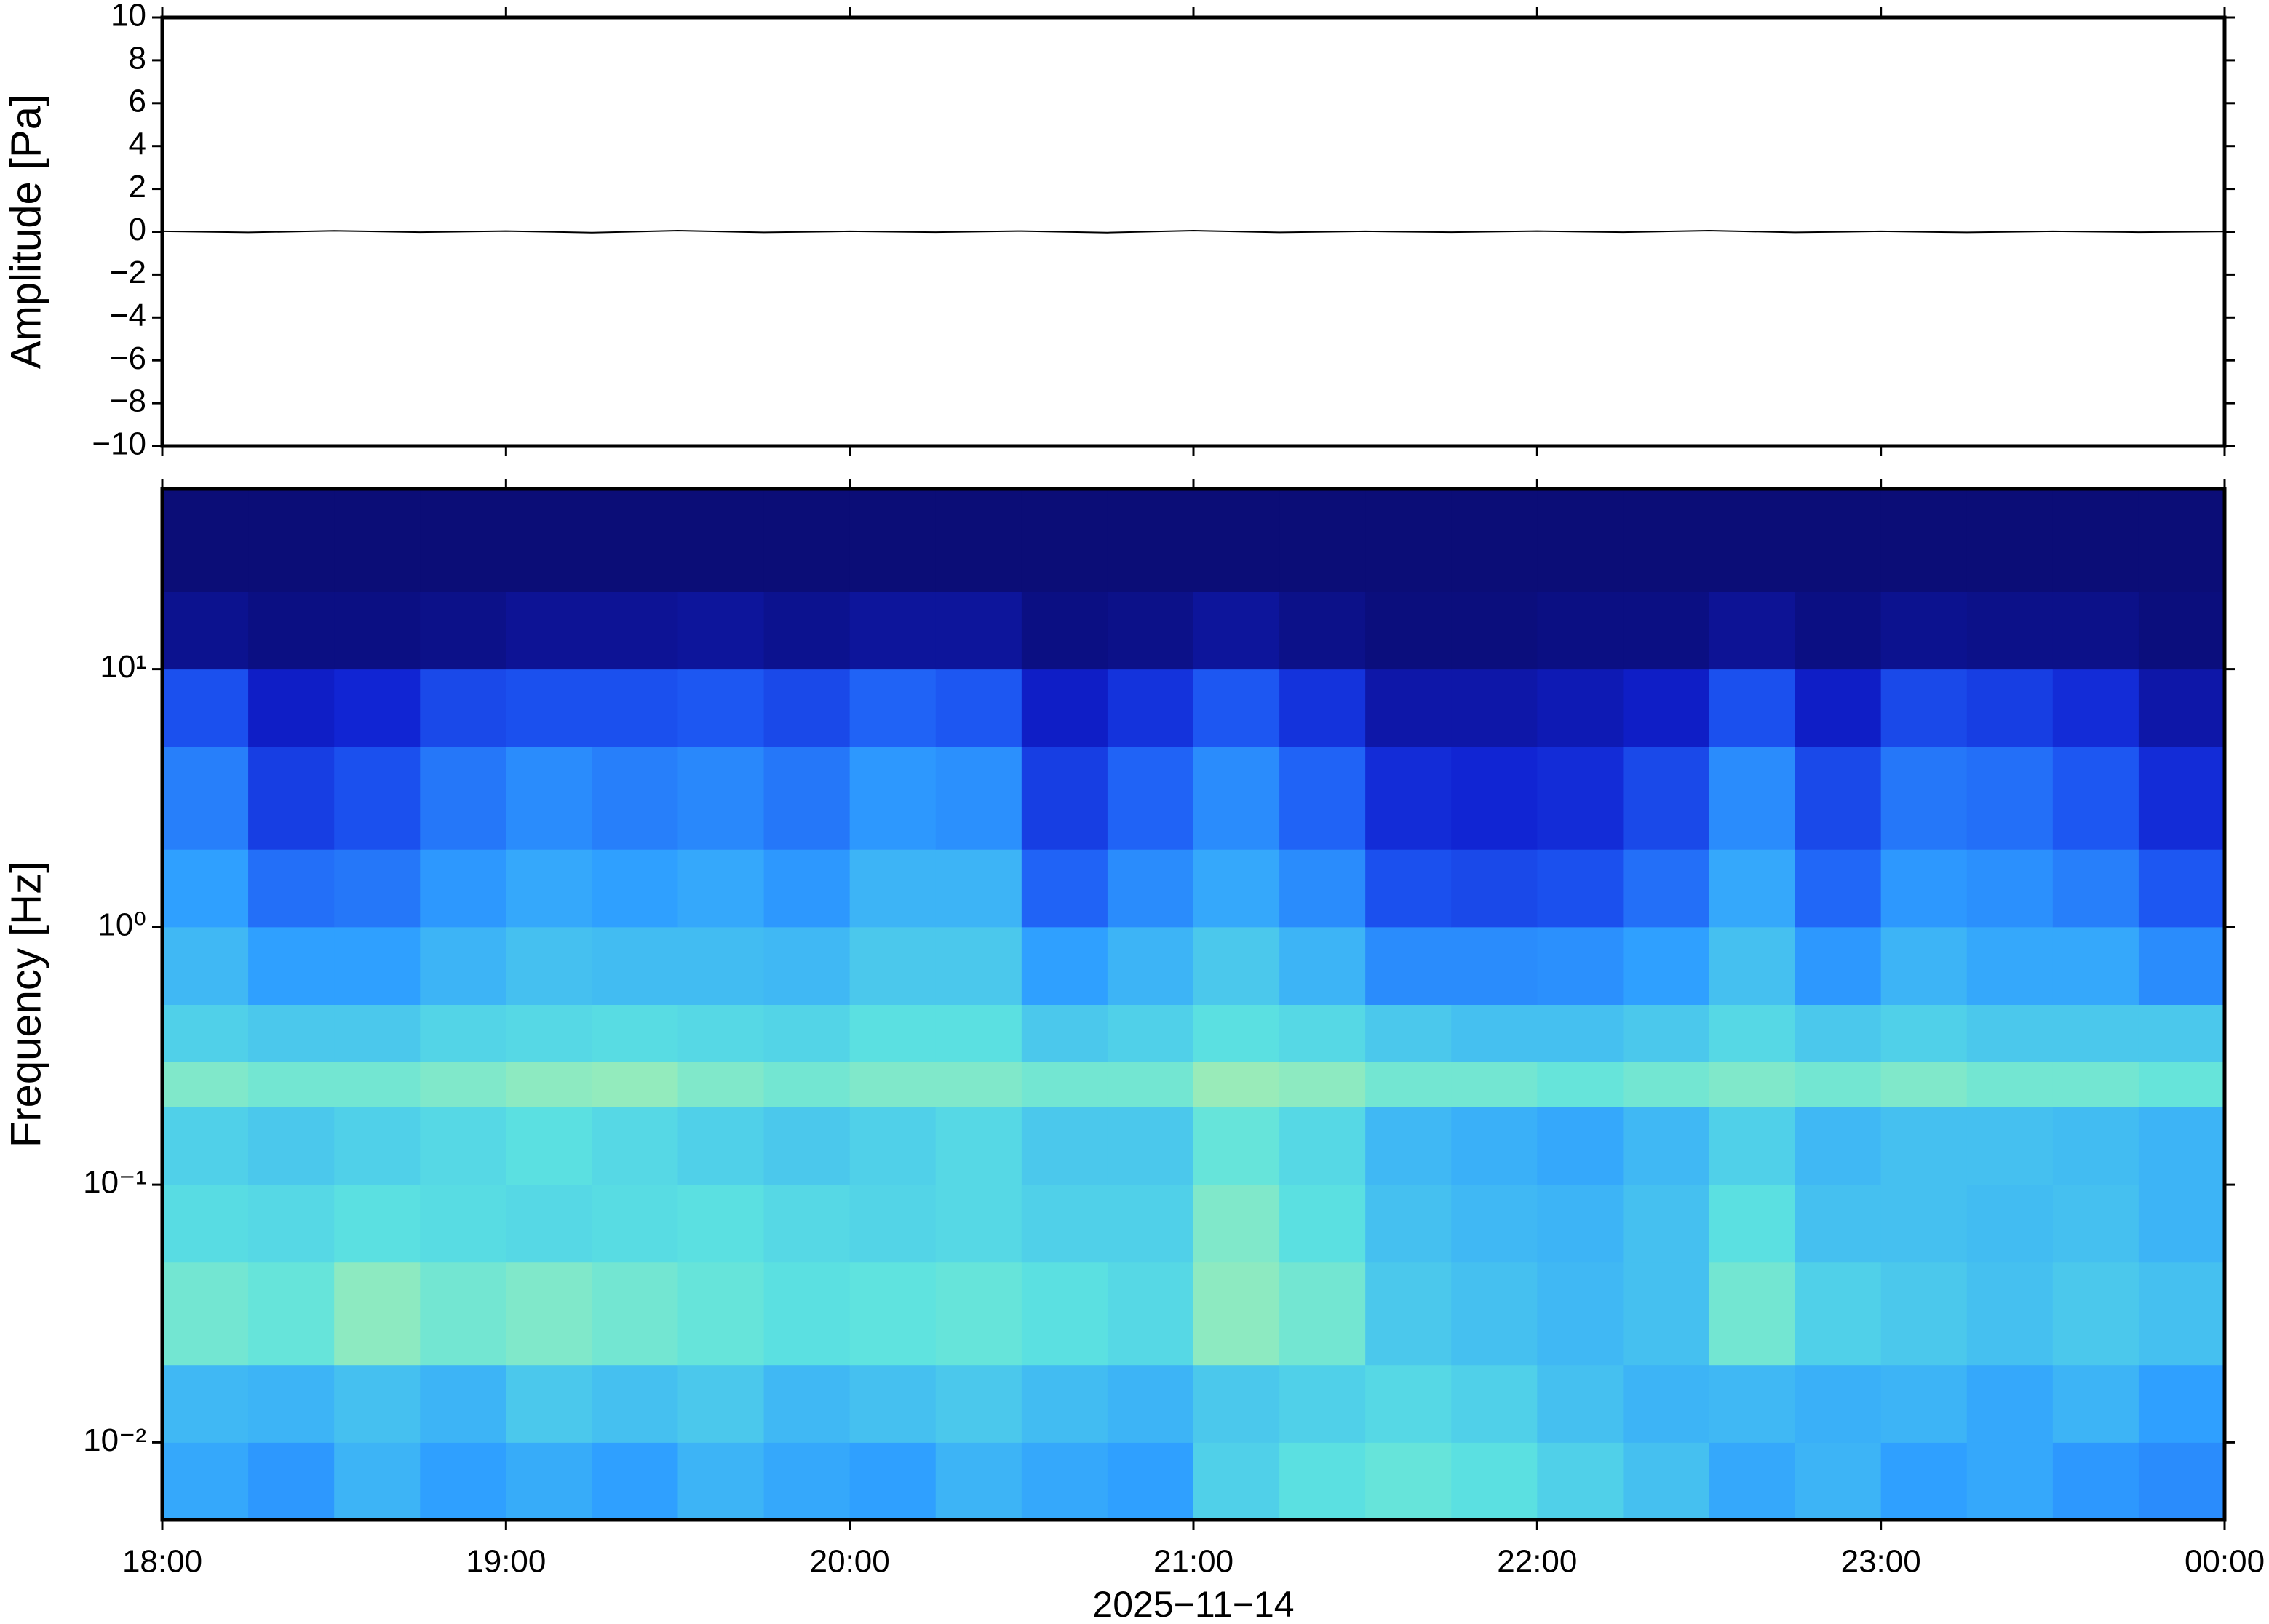  What do you see at coordinates (115, 1440) in the screenshot?
I see `y-tick-label: 10⁻²` at bounding box center [115, 1440].